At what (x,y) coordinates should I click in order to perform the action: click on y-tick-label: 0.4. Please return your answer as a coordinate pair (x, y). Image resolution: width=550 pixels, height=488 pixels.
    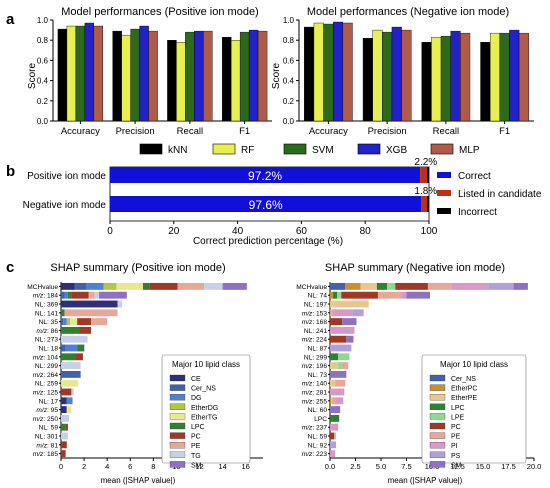
    Looking at the image, I should click on (289, 81).